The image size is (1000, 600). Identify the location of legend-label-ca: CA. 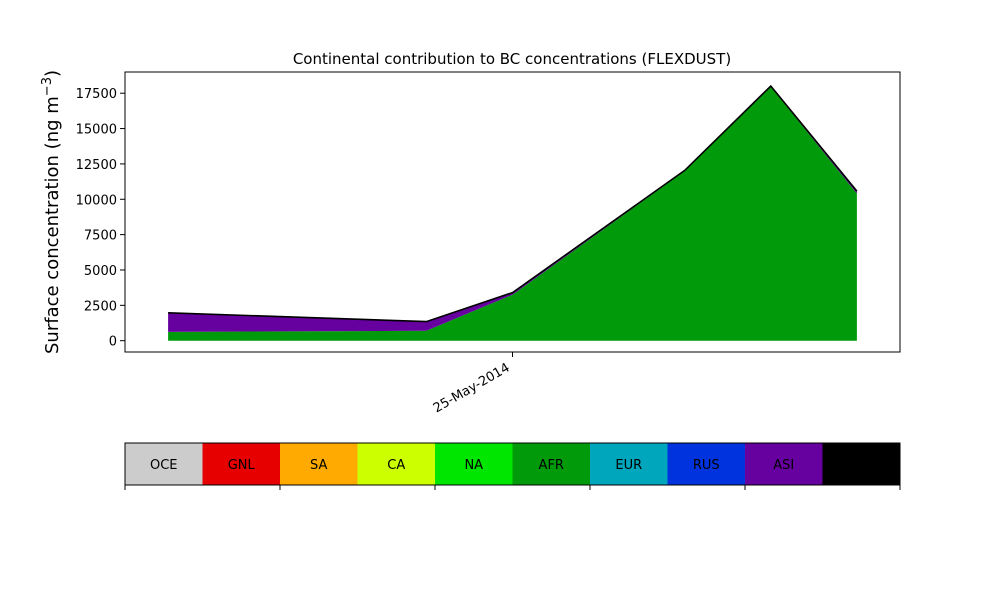
(396, 465).